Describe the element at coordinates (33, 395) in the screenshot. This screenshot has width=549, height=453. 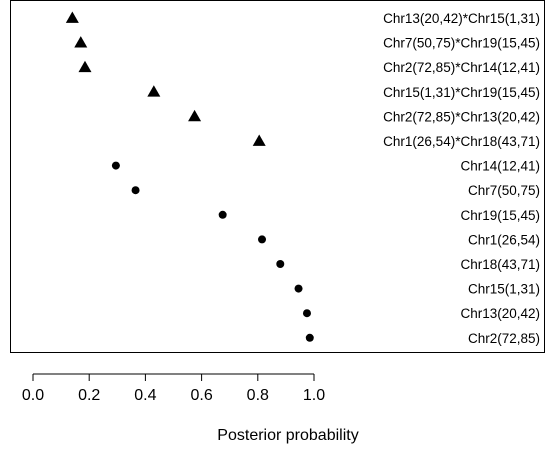
I see `x-tick-label: 0.0` at that location.